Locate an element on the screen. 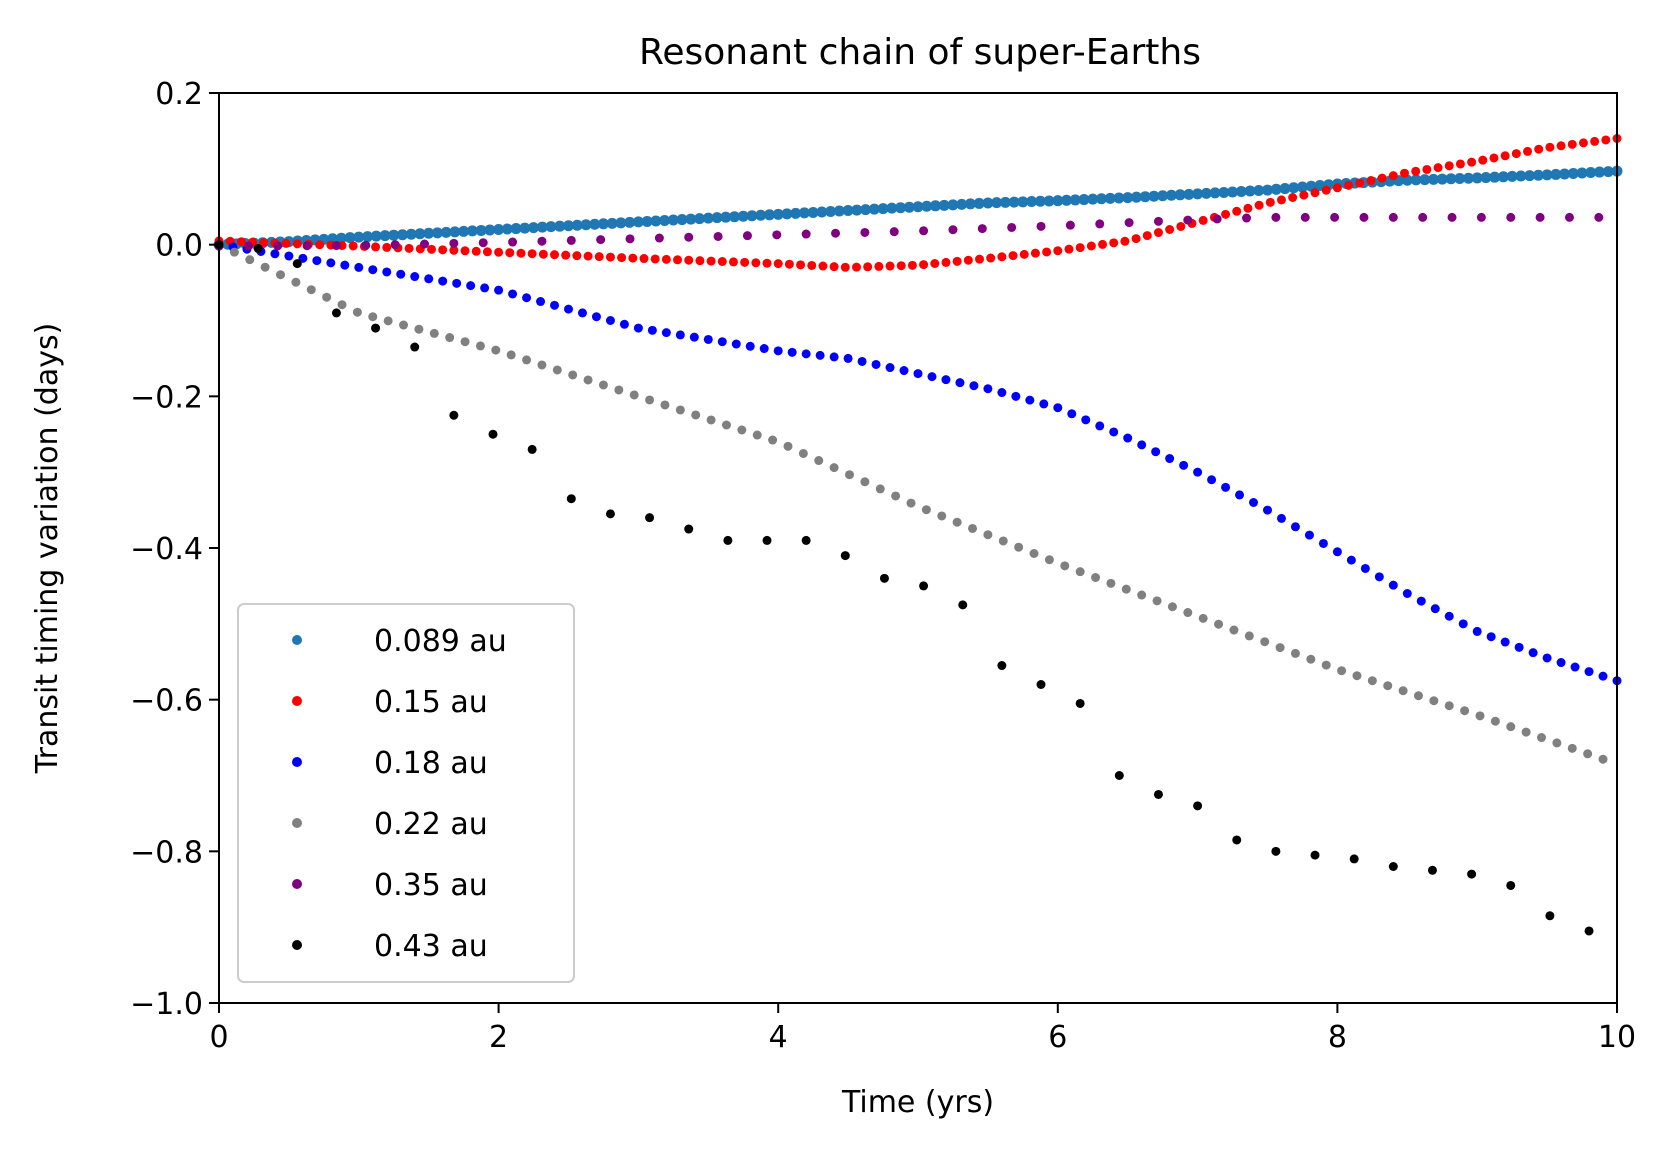  series-0-35-au is located at coordinates (909, 231).